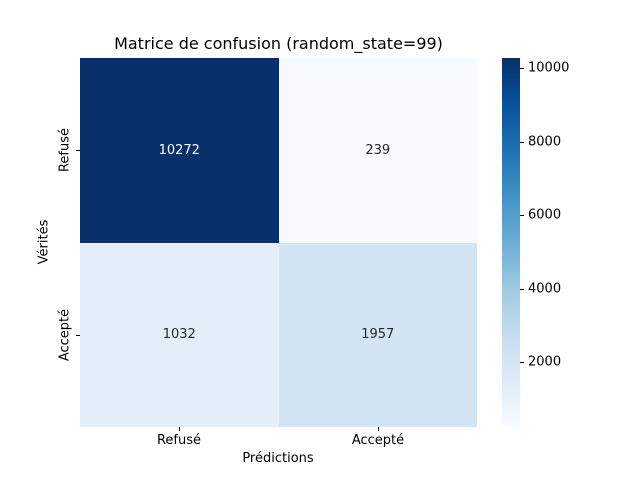  Describe the element at coordinates (545, 142) in the screenshot. I see `colorbar-tick-label: 8000` at that location.